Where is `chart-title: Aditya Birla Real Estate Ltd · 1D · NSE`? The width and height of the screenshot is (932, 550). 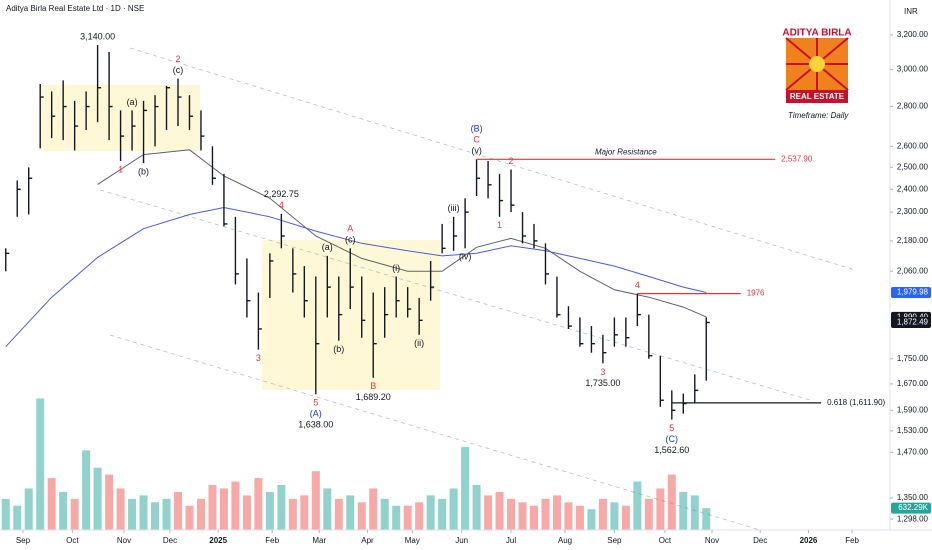 chart-title: Aditya Birla Real Estate Ltd · 1D · NSE is located at coordinates (75, 8).